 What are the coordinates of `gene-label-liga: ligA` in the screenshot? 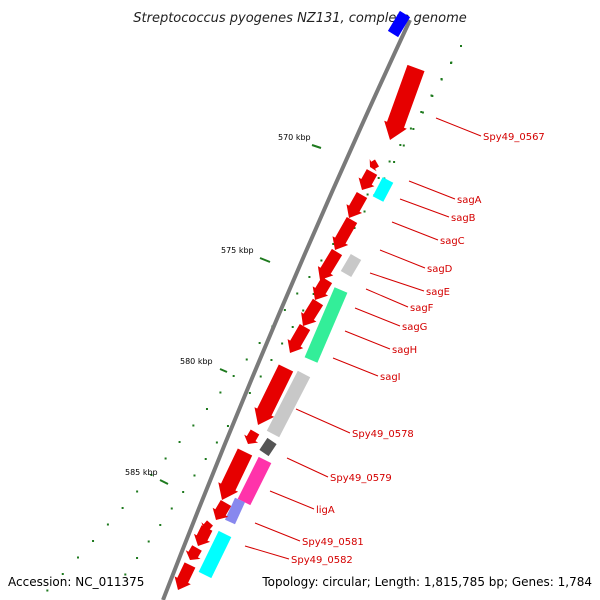 It's located at (325, 510).